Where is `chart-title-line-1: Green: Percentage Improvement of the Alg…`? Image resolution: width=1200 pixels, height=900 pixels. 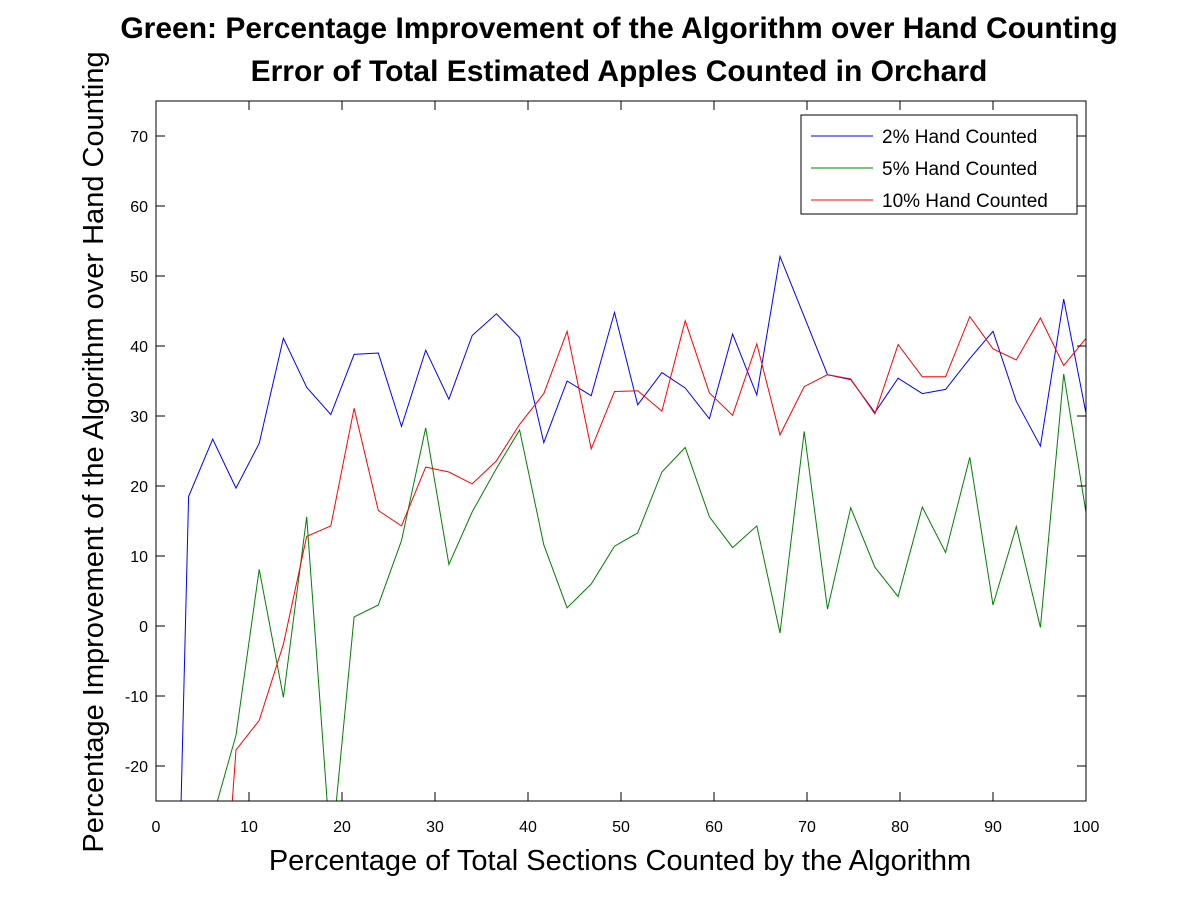
chart-title-line-1: Green: Percentage Improvement of the Alg… is located at coordinates (618, 28).